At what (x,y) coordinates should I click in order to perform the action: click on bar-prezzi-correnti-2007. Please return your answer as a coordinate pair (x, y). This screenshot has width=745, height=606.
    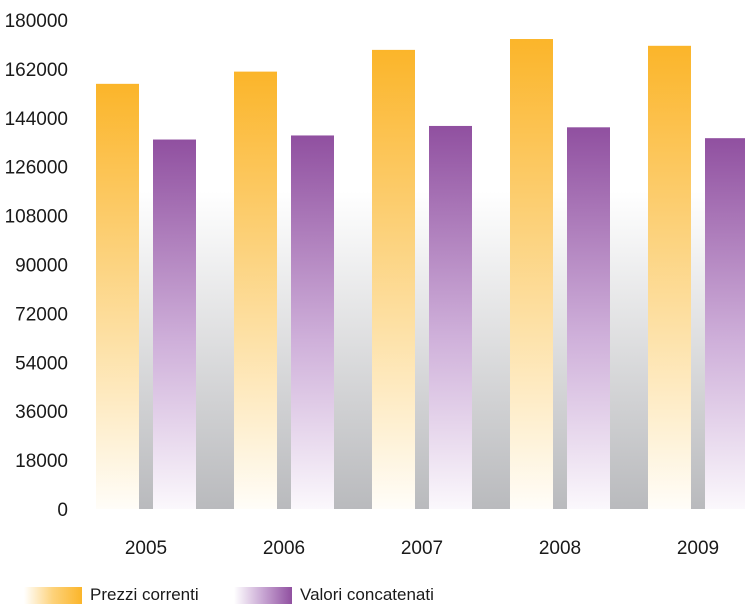
    Looking at the image, I should click on (393, 279).